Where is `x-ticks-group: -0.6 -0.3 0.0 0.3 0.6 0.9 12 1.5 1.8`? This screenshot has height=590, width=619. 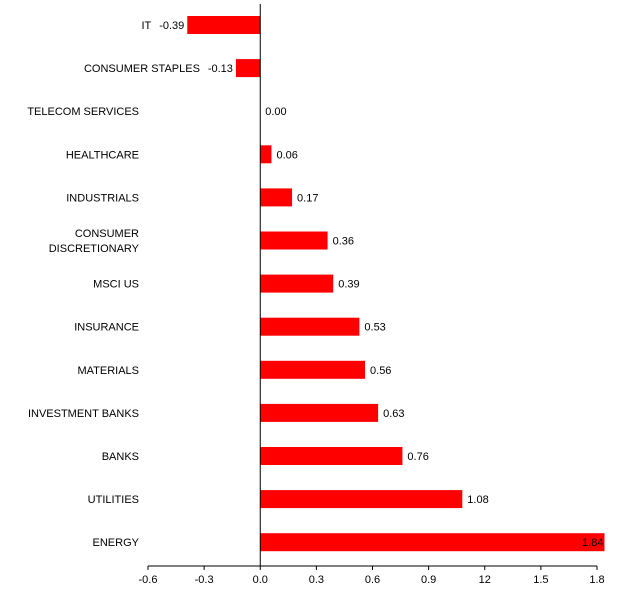 x-ticks-group: -0.6 -0.3 0.0 0.3 0.6 0.9 12 1.5 1.8 is located at coordinates (372, 576).